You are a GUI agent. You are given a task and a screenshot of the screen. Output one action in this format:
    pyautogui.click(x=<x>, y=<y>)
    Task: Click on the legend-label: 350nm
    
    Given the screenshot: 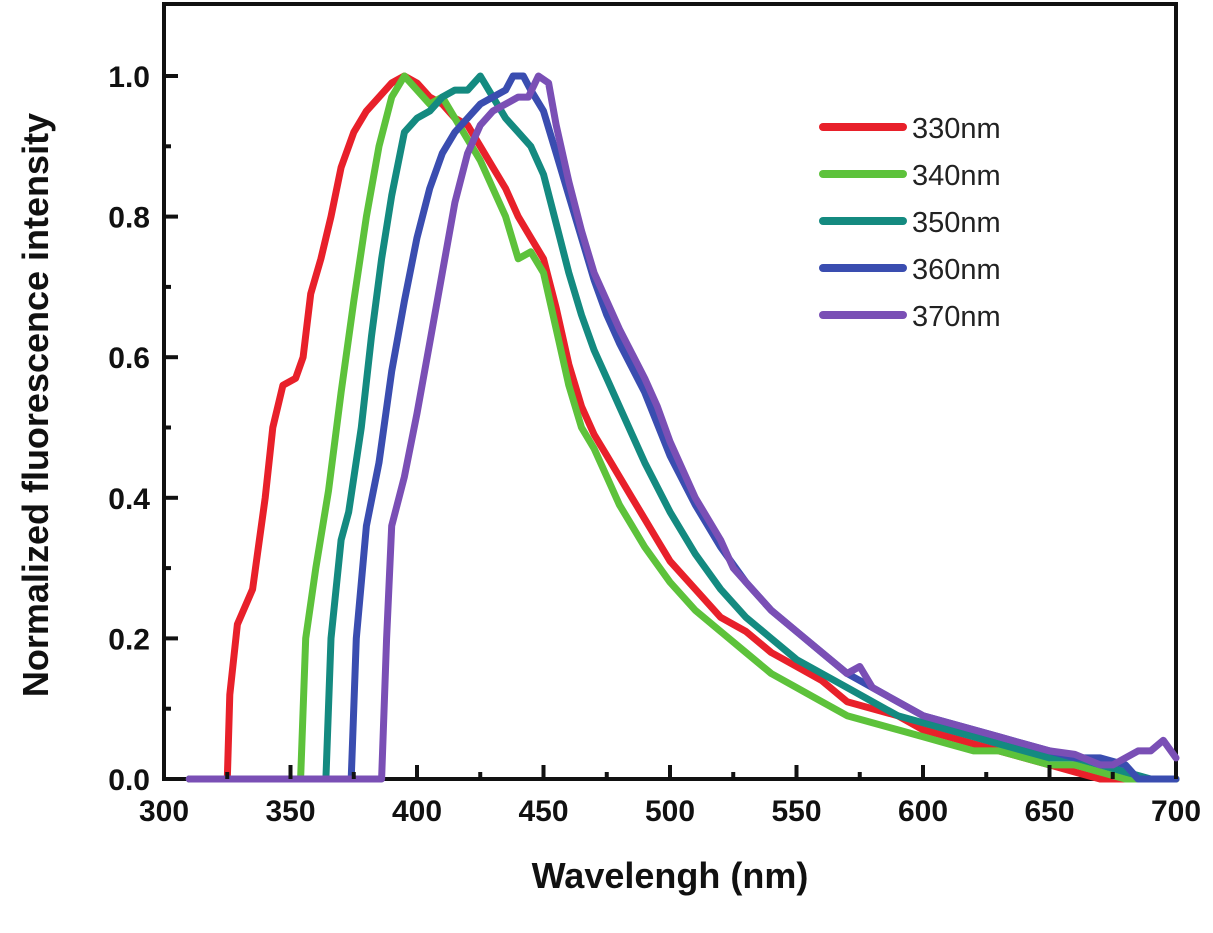 What is the action you would take?
    pyautogui.click(x=956, y=223)
    